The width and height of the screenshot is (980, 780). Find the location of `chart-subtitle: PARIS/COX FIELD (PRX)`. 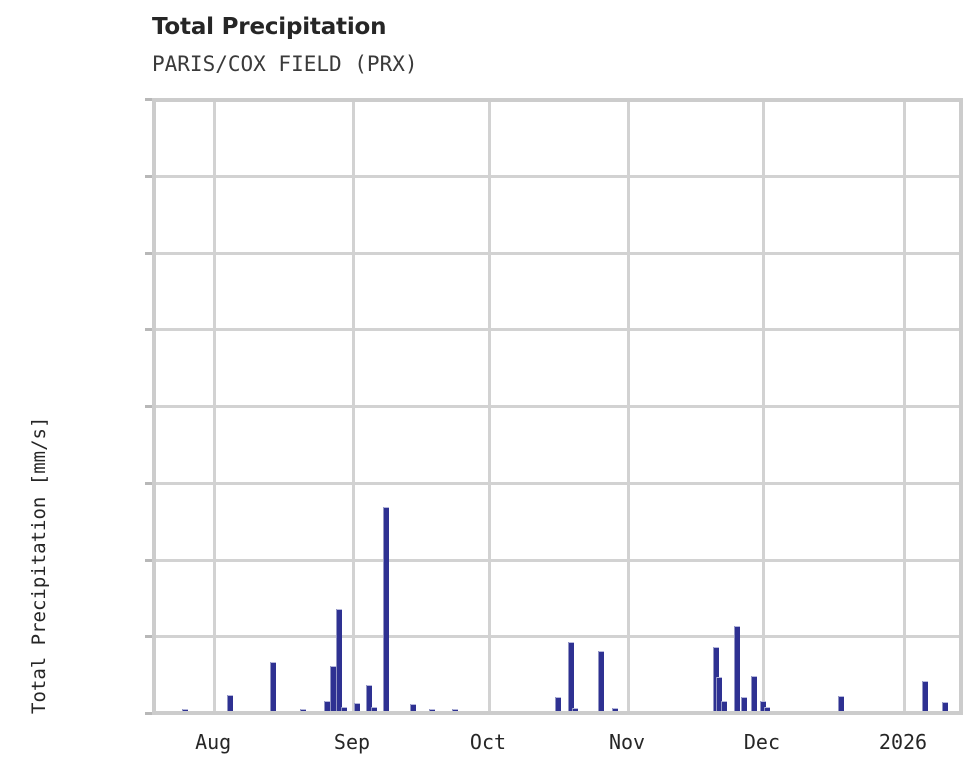

chart-subtitle: PARIS/COX FIELD (PRX) is located at coordinates (285, 64).